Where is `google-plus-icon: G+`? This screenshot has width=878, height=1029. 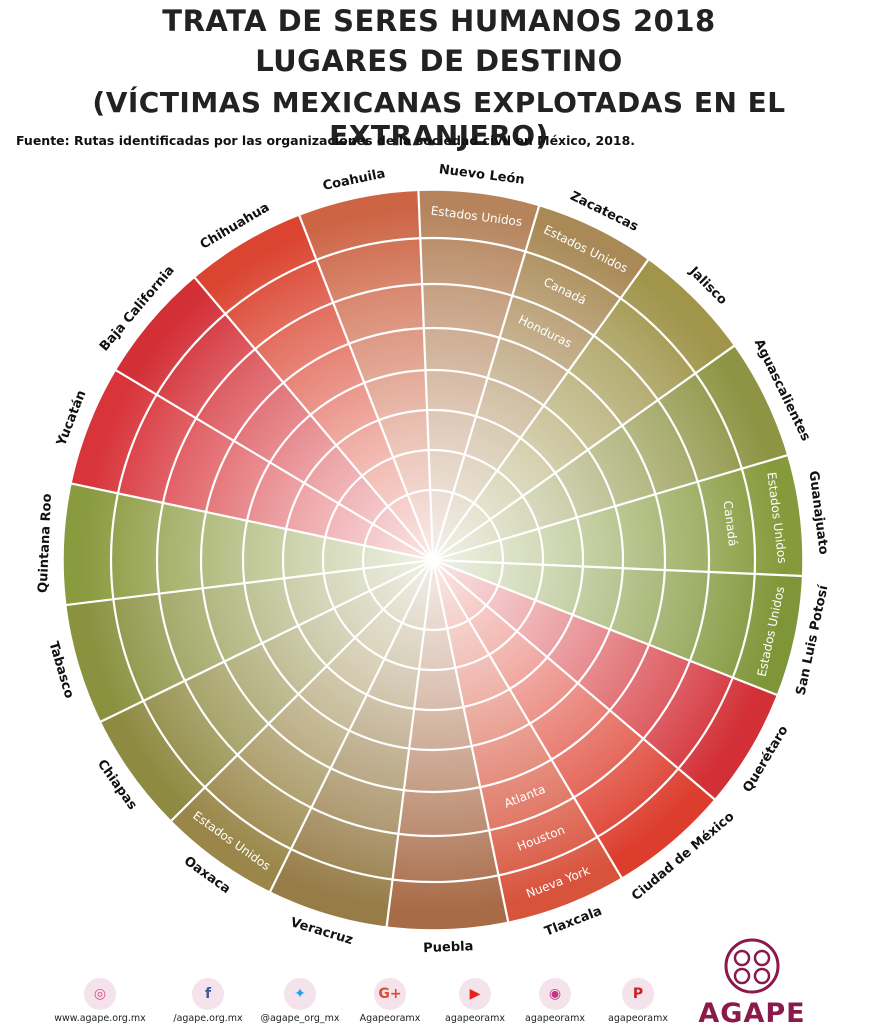 google-plus-icon: G+ is located at coordinates (390, 994).